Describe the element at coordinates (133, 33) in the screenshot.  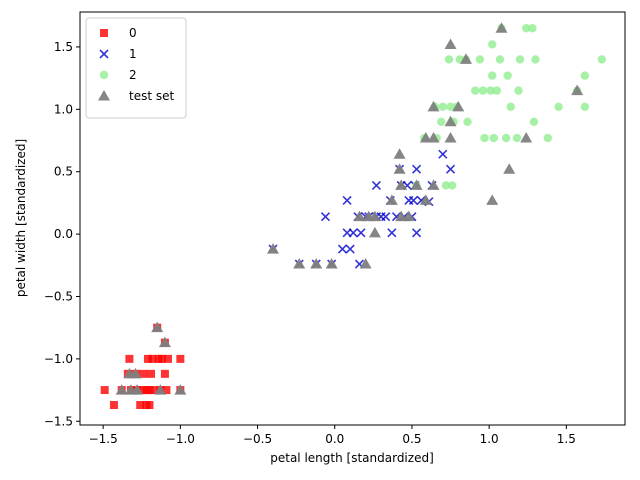
I see `legend-label: 0` at that location.